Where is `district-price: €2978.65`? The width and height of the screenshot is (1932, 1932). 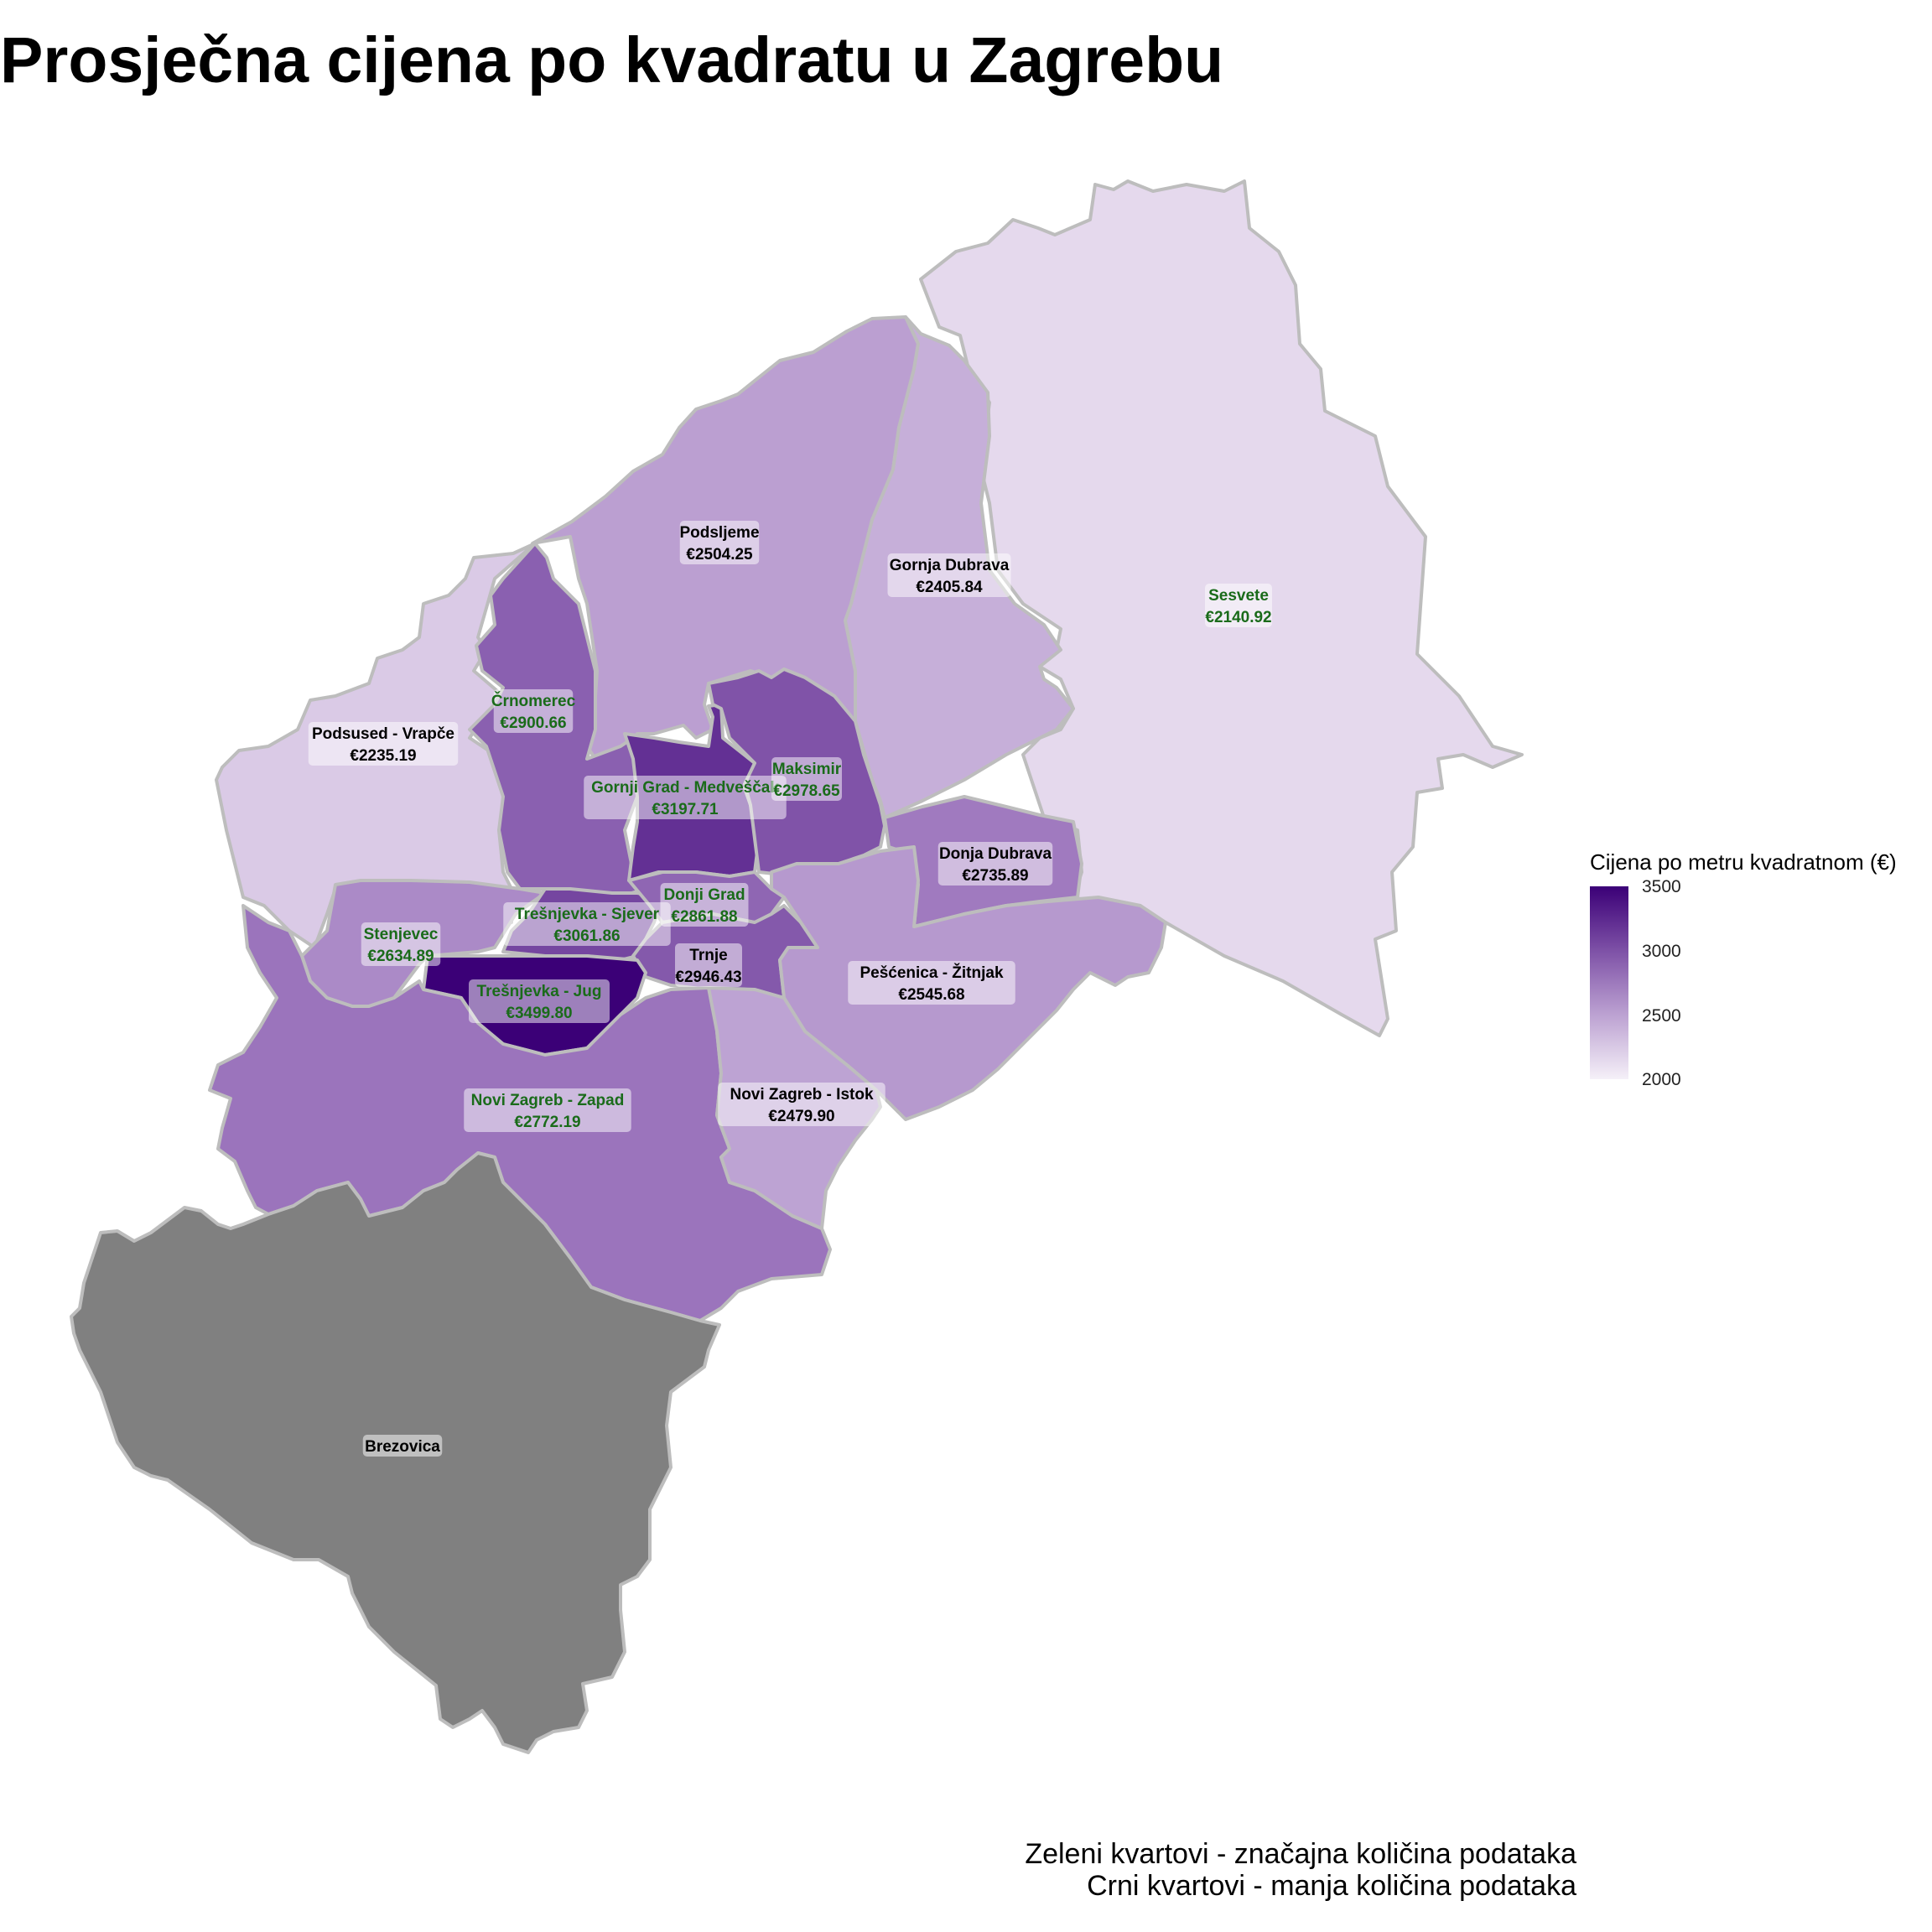 district-price: €2978.65 is located at coordinates (806, 791).